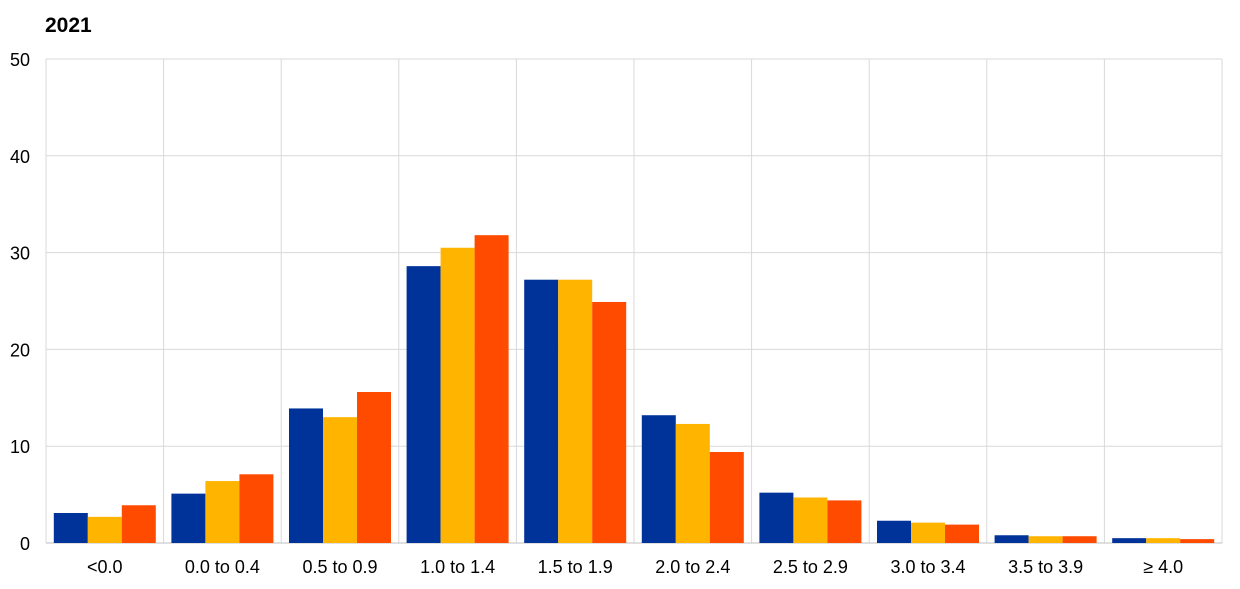 This screenshot has height=589, width=1240. Describe the element at coordinates (68, 25) in the screenshot. I see `chart-title: 2021` at that location.